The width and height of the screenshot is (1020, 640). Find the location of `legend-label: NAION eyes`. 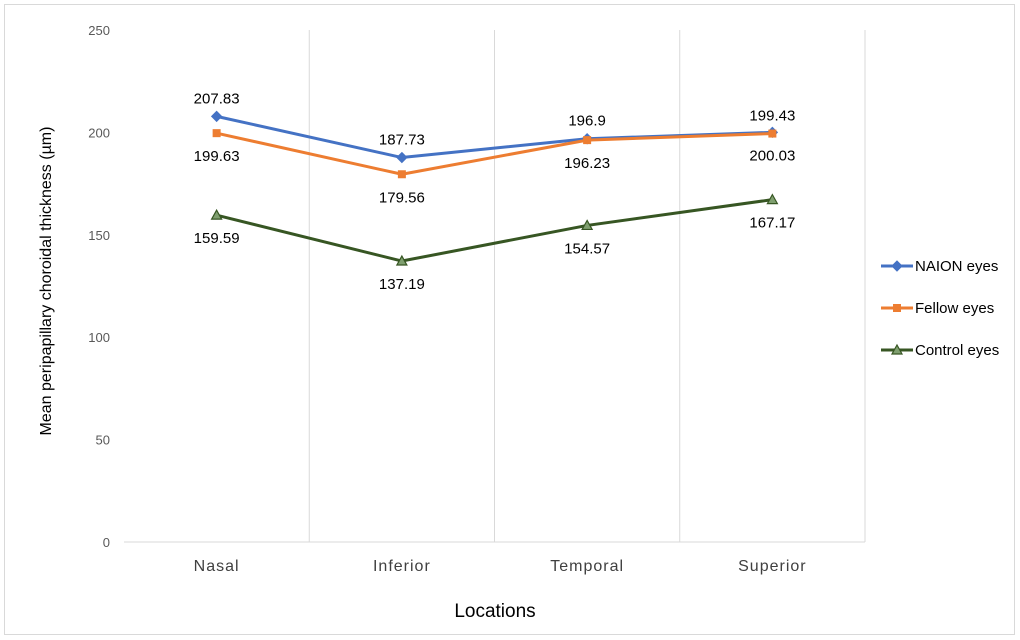

legend-label: NAION eyes is located at coordinates (956, 266).